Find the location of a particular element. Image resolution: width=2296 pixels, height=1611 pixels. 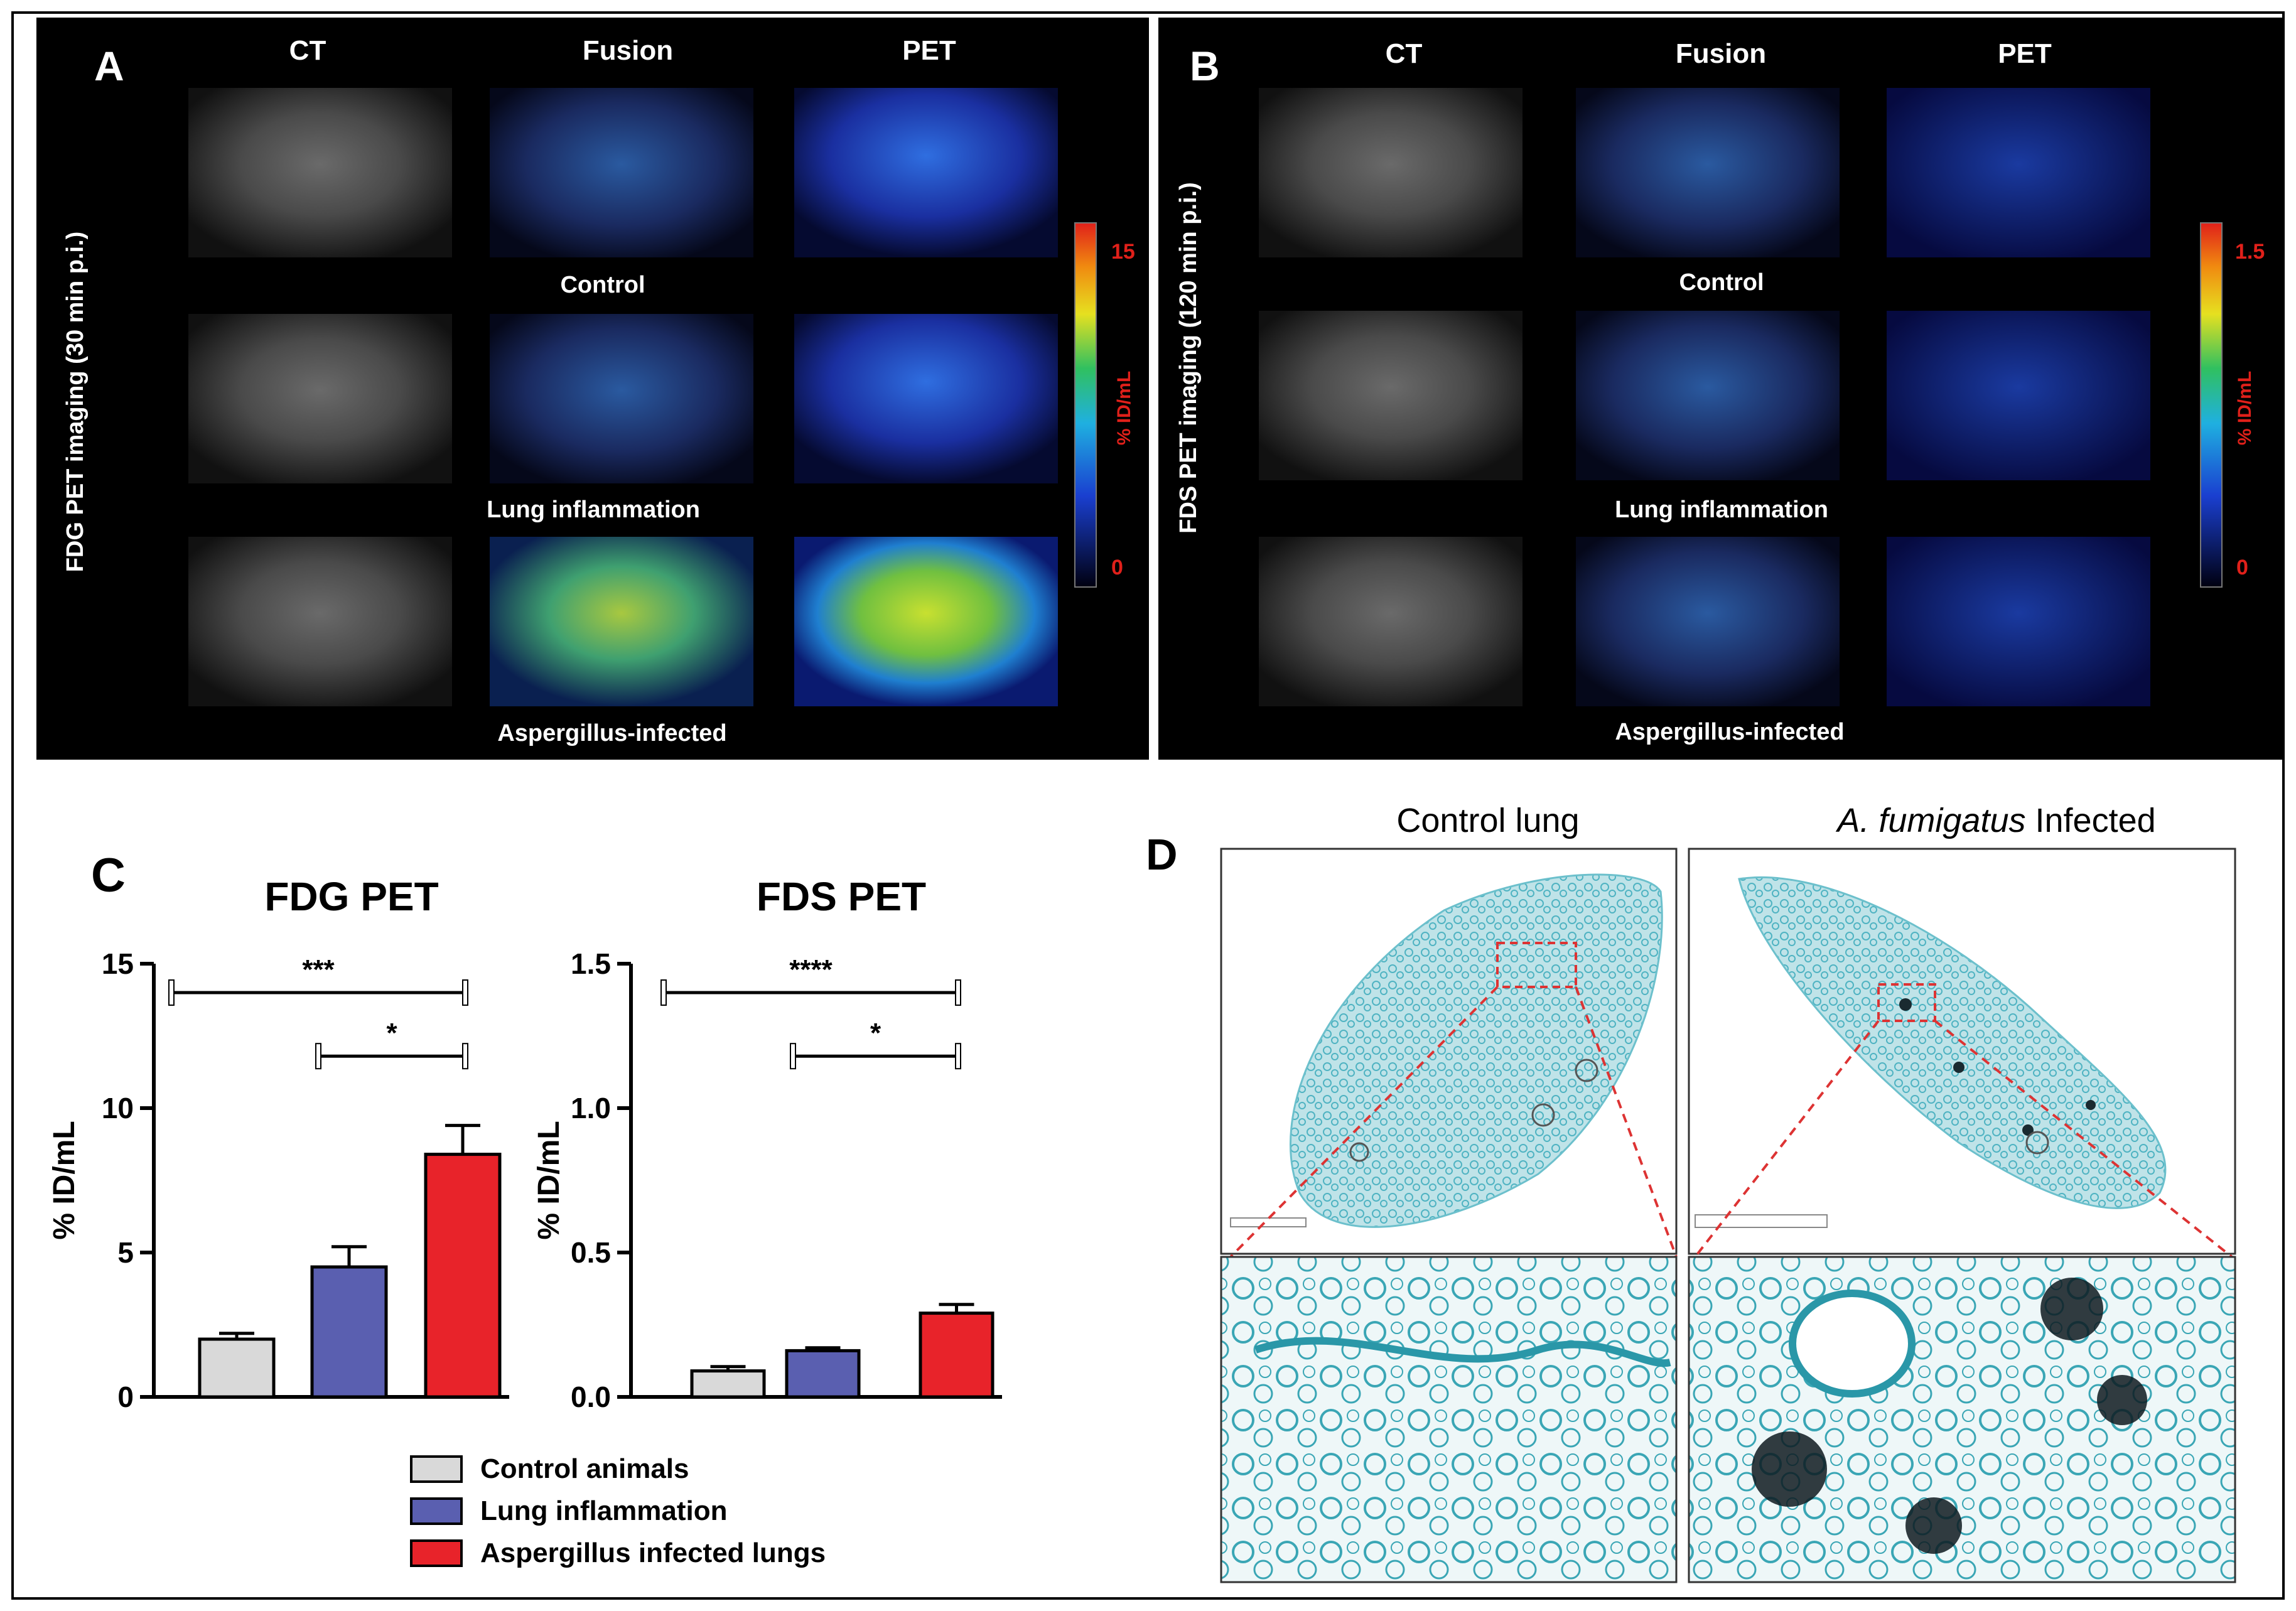

panel-a-pet-inflammation is located at coordinates (926, 398).